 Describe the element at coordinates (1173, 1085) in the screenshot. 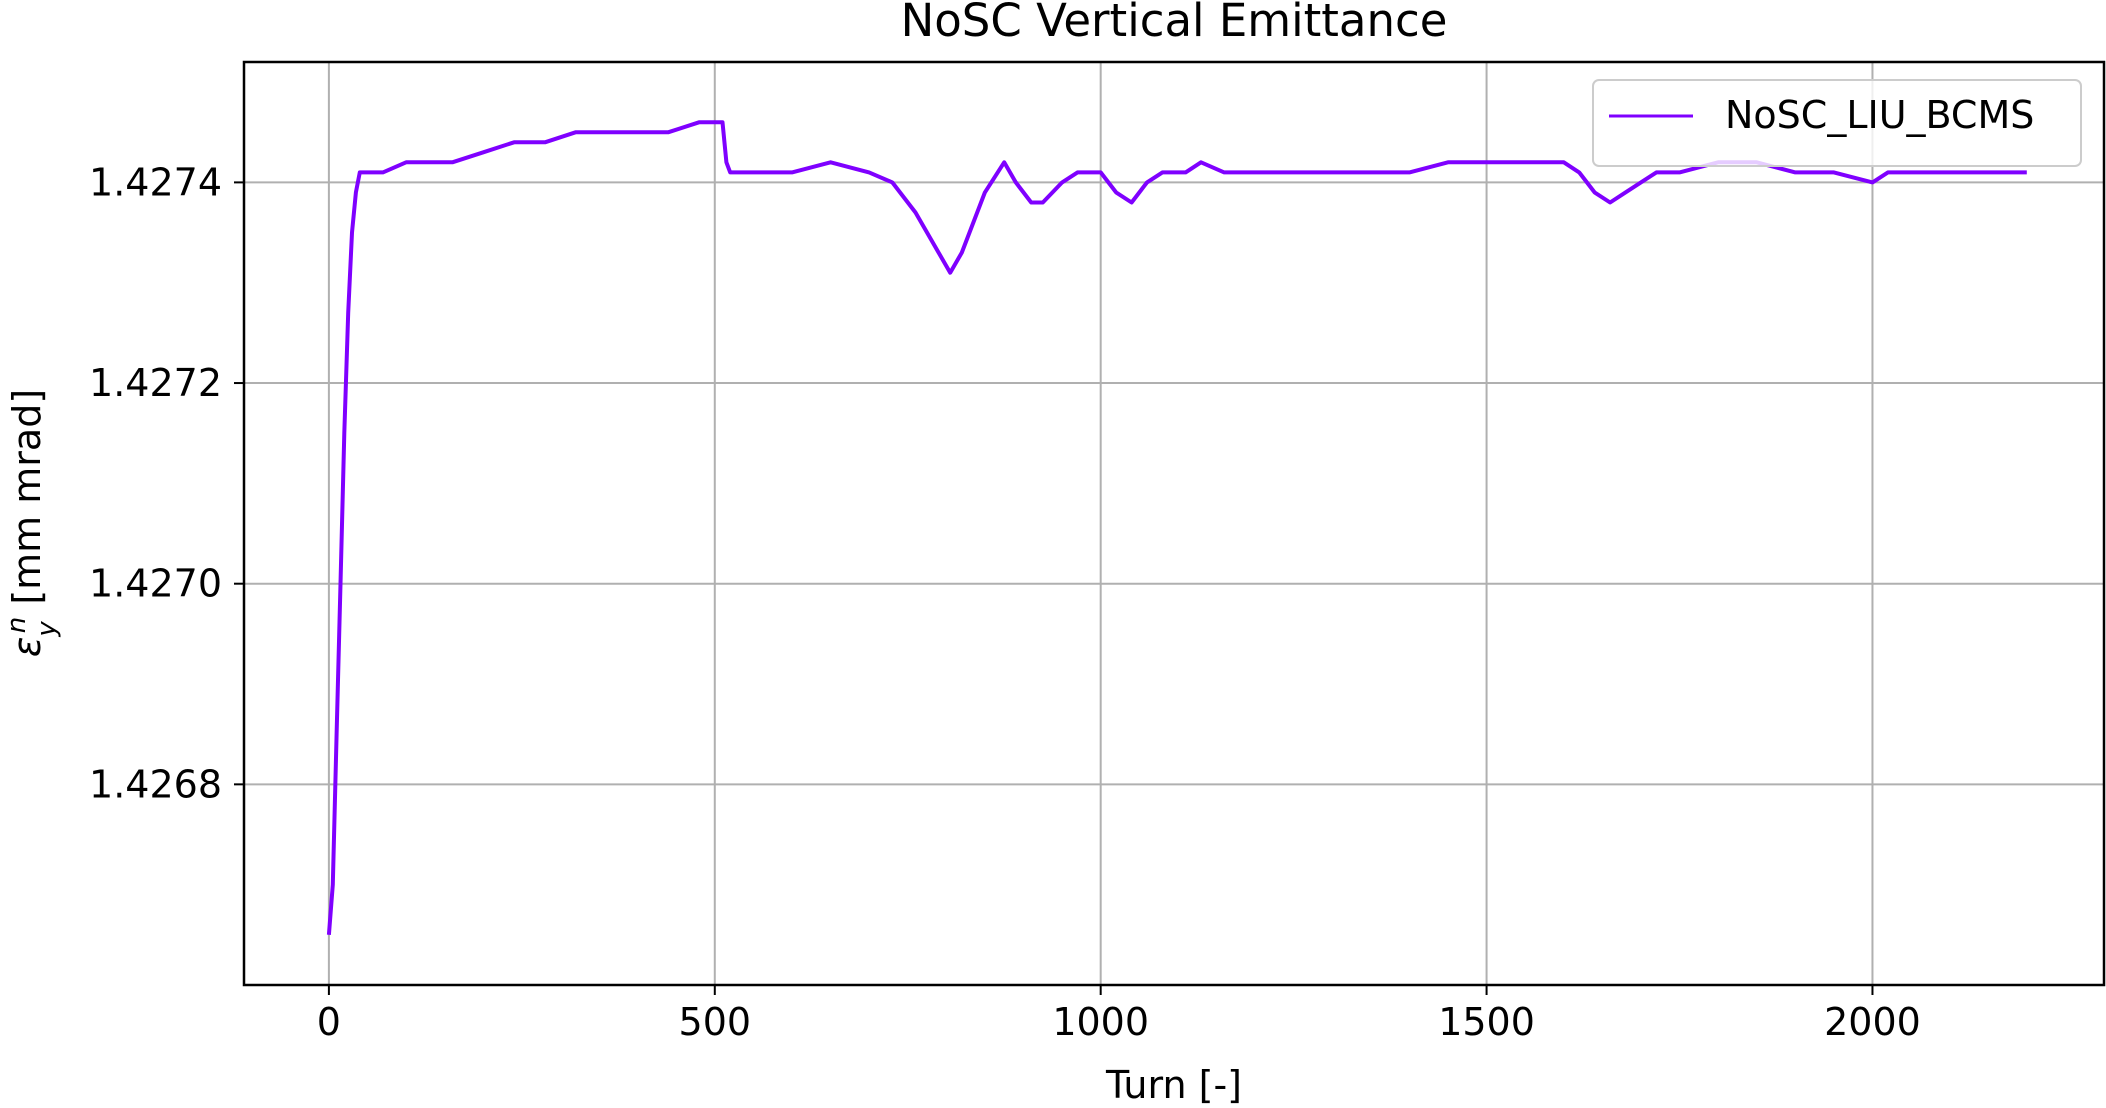

I see `x-axis-label: Turn [-]` at that location.